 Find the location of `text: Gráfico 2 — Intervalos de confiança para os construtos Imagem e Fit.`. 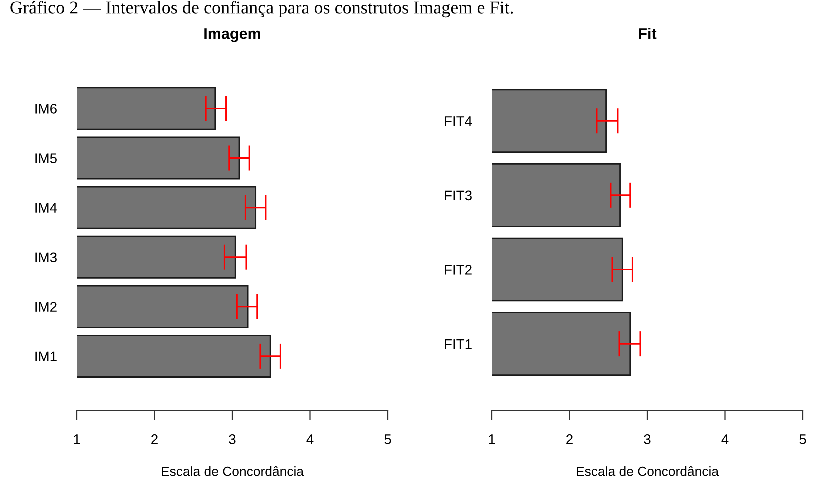

text: Gráfico 2 — Intervalos de confiança para os construtos Imagem e Fit. is located at coordinates (262, 9).